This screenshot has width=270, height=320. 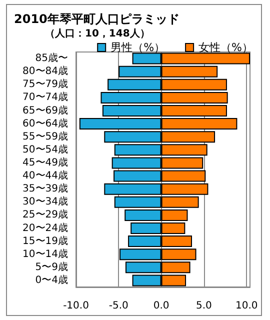 What do you see at coordinates (45, 228) in the screenshot?
I see `y-tick-label: 20〜24歳` at bounding box center [45, 228].